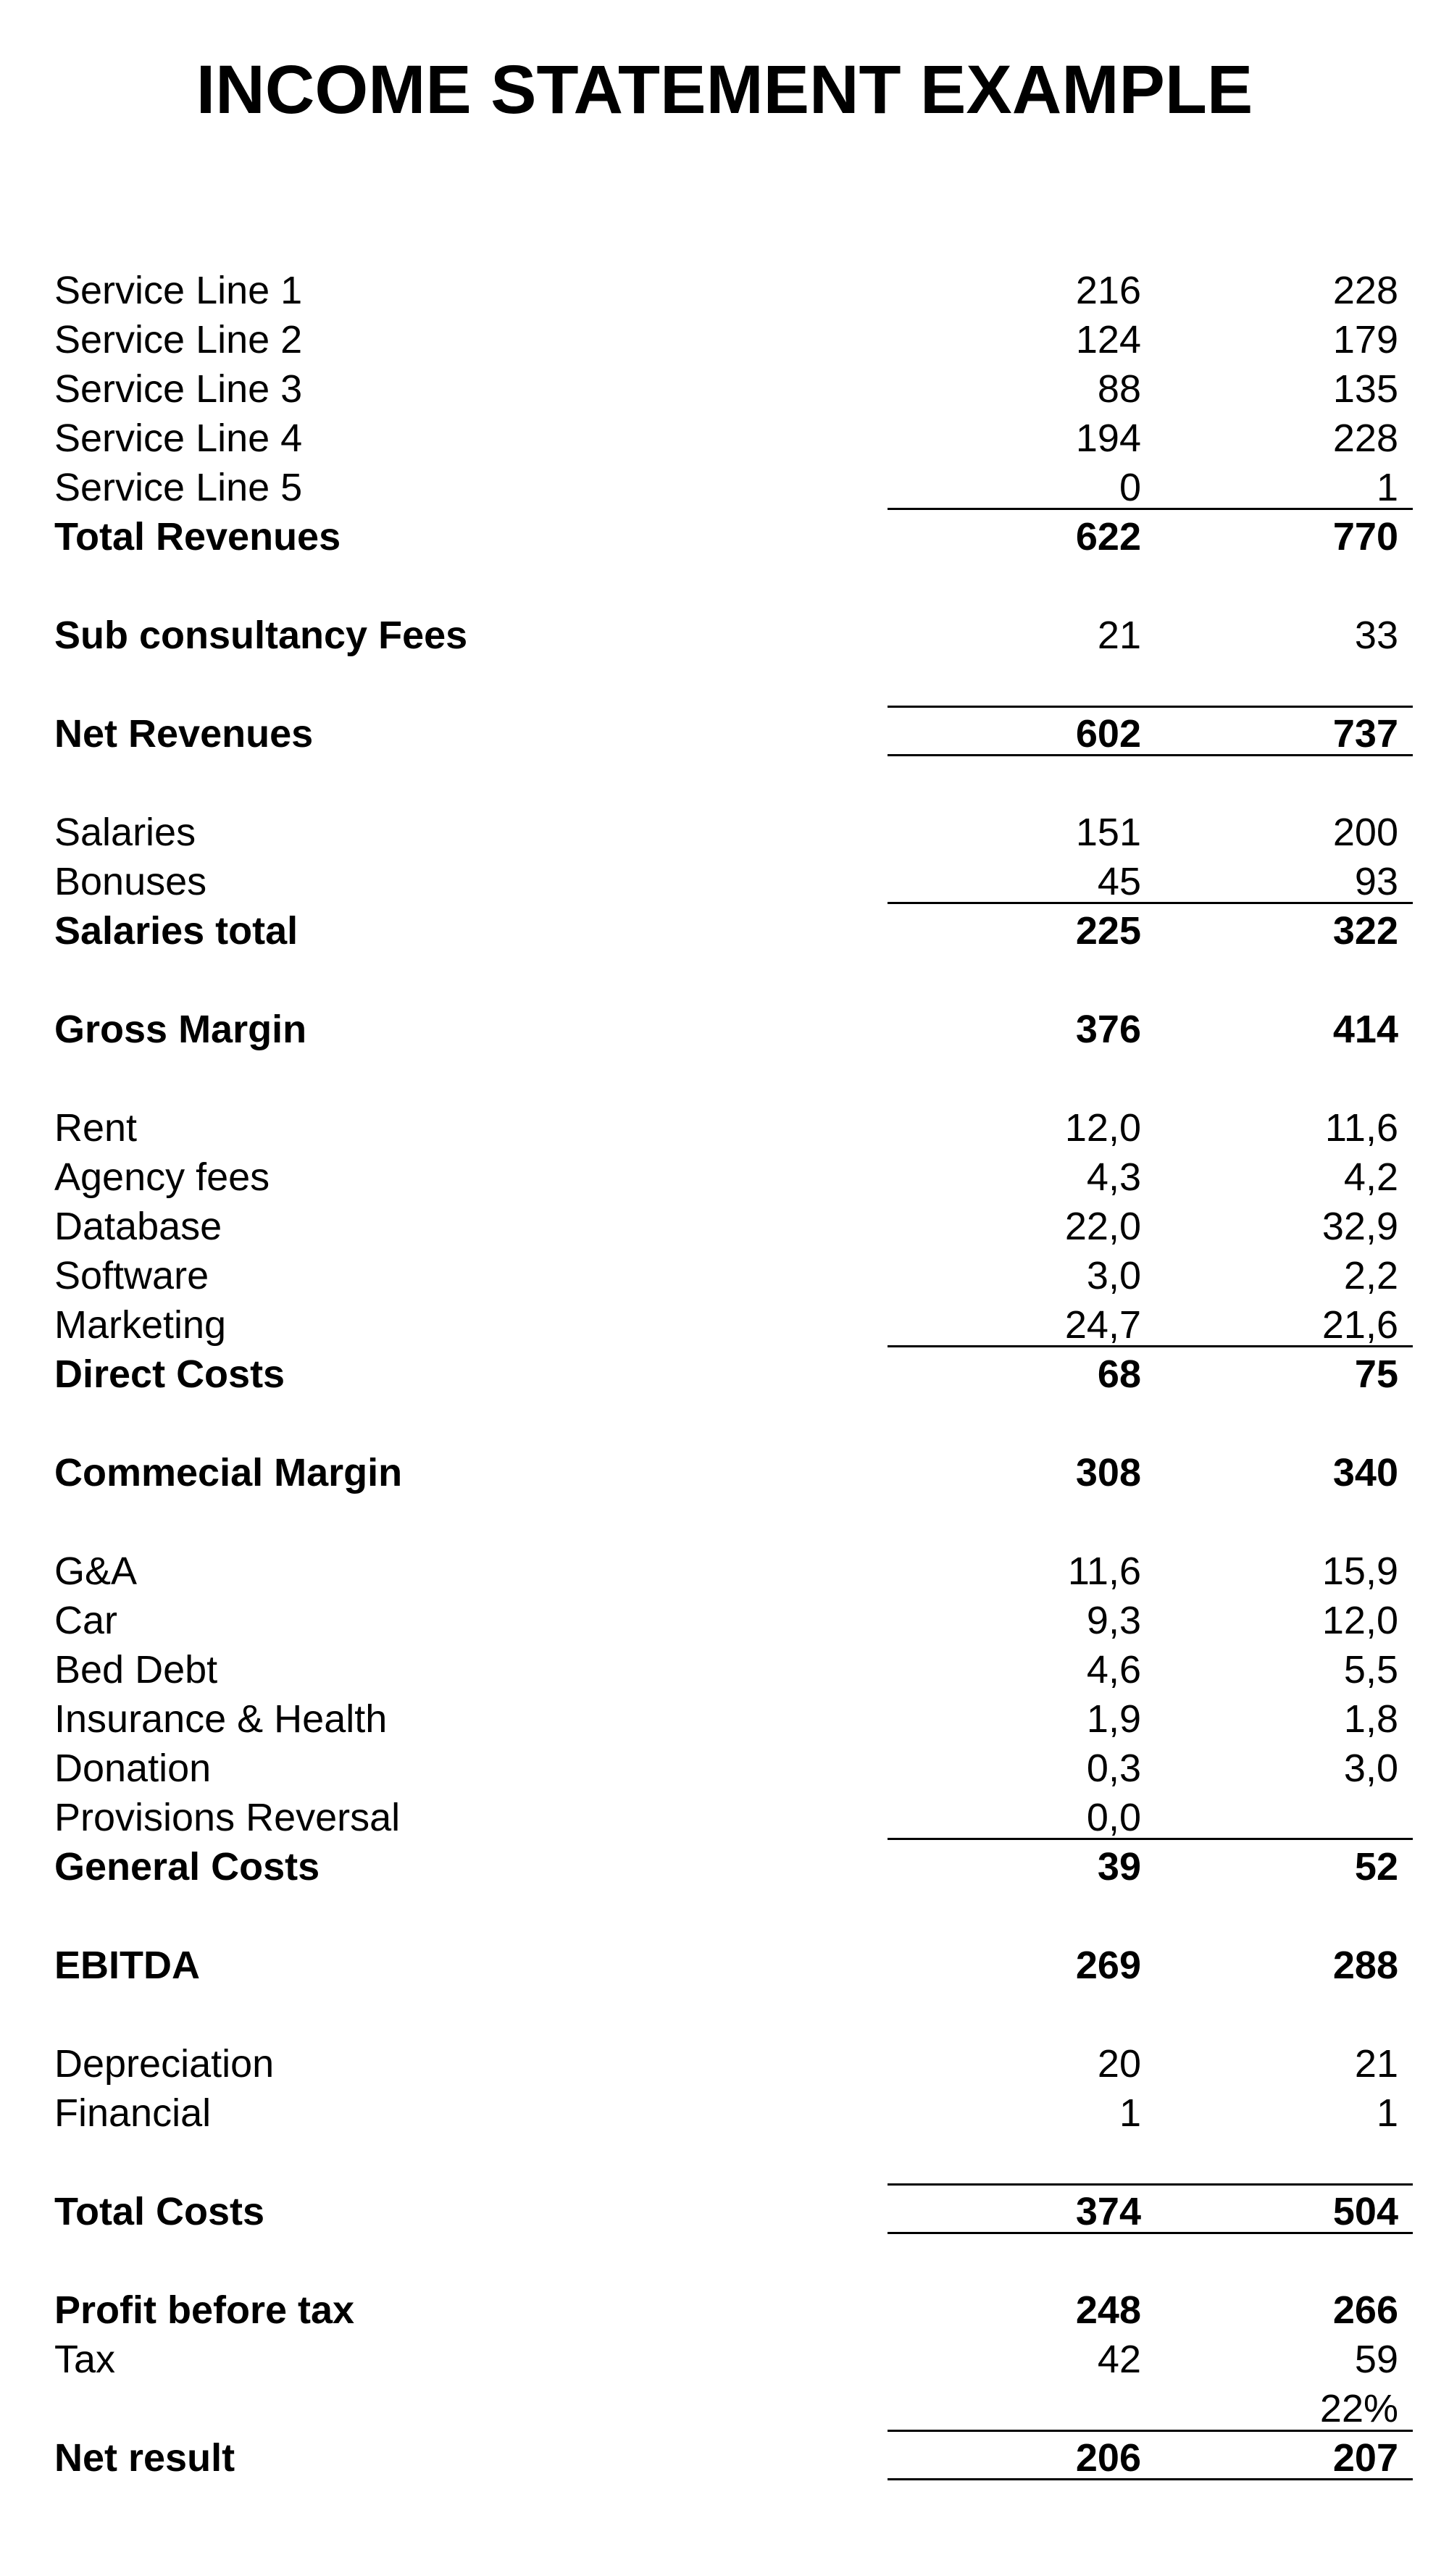  Describe the element at coordinates (131, 1275) in the screenshot. I see `row-label: Software` at that location.